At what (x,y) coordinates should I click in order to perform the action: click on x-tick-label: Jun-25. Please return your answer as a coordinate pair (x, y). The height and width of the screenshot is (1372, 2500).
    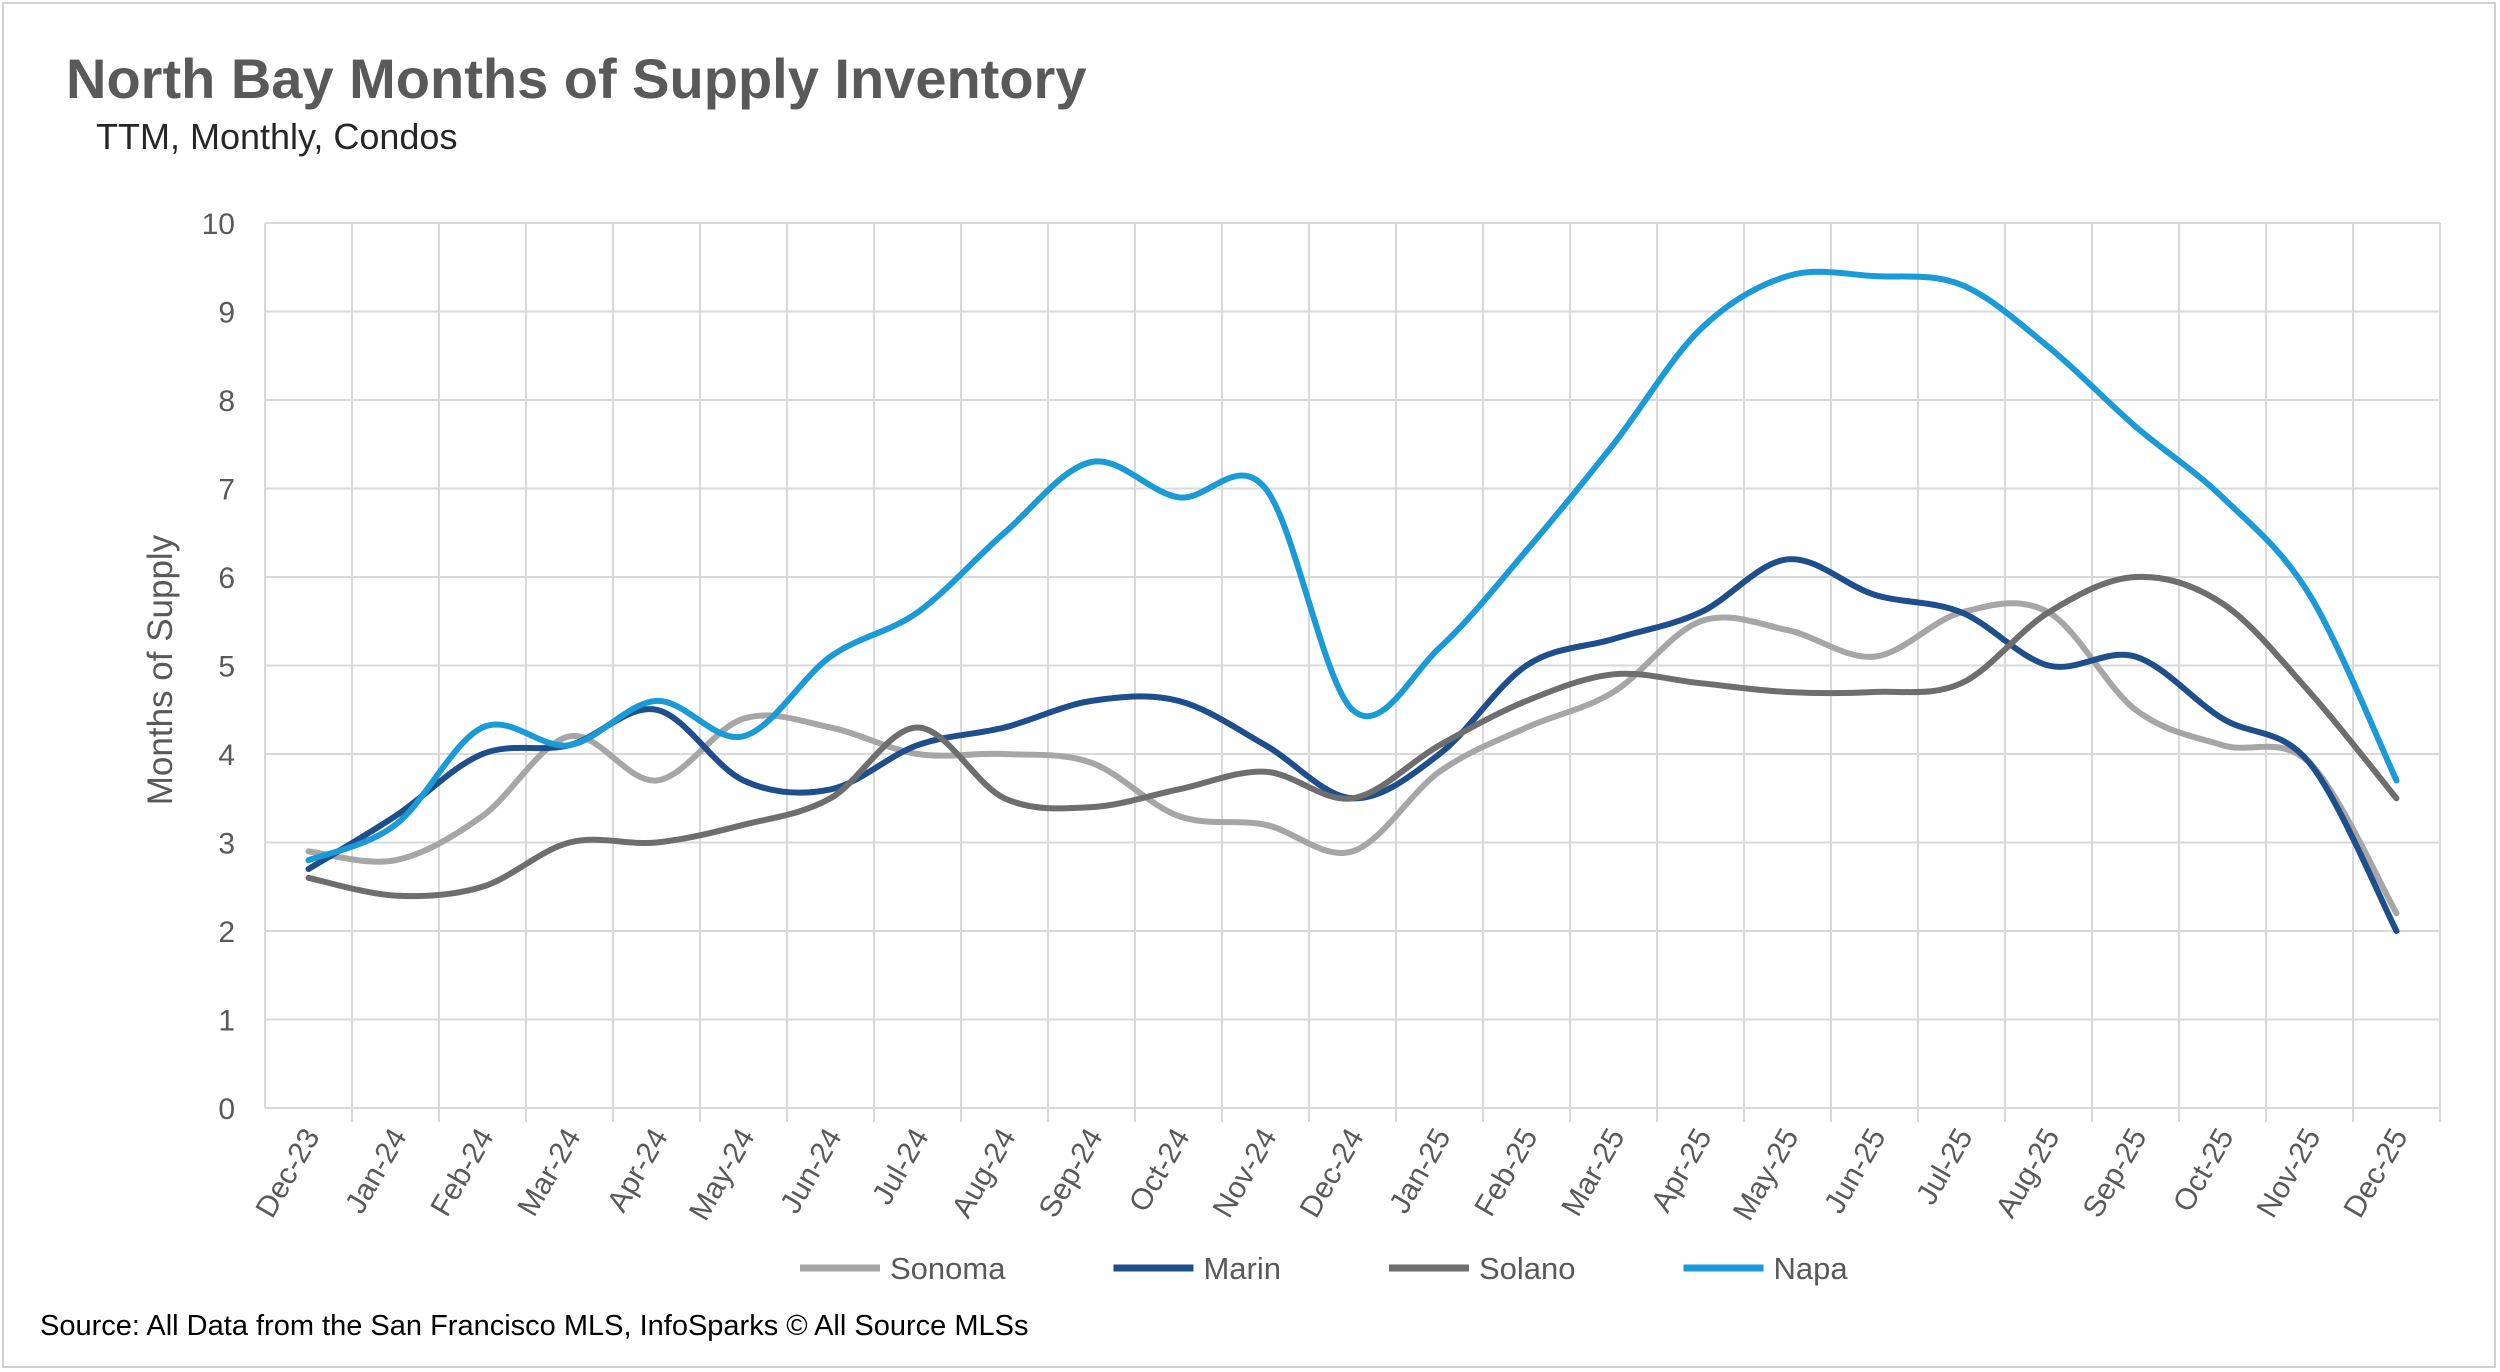
    Looking at the image, I should click on (1855, 1171).